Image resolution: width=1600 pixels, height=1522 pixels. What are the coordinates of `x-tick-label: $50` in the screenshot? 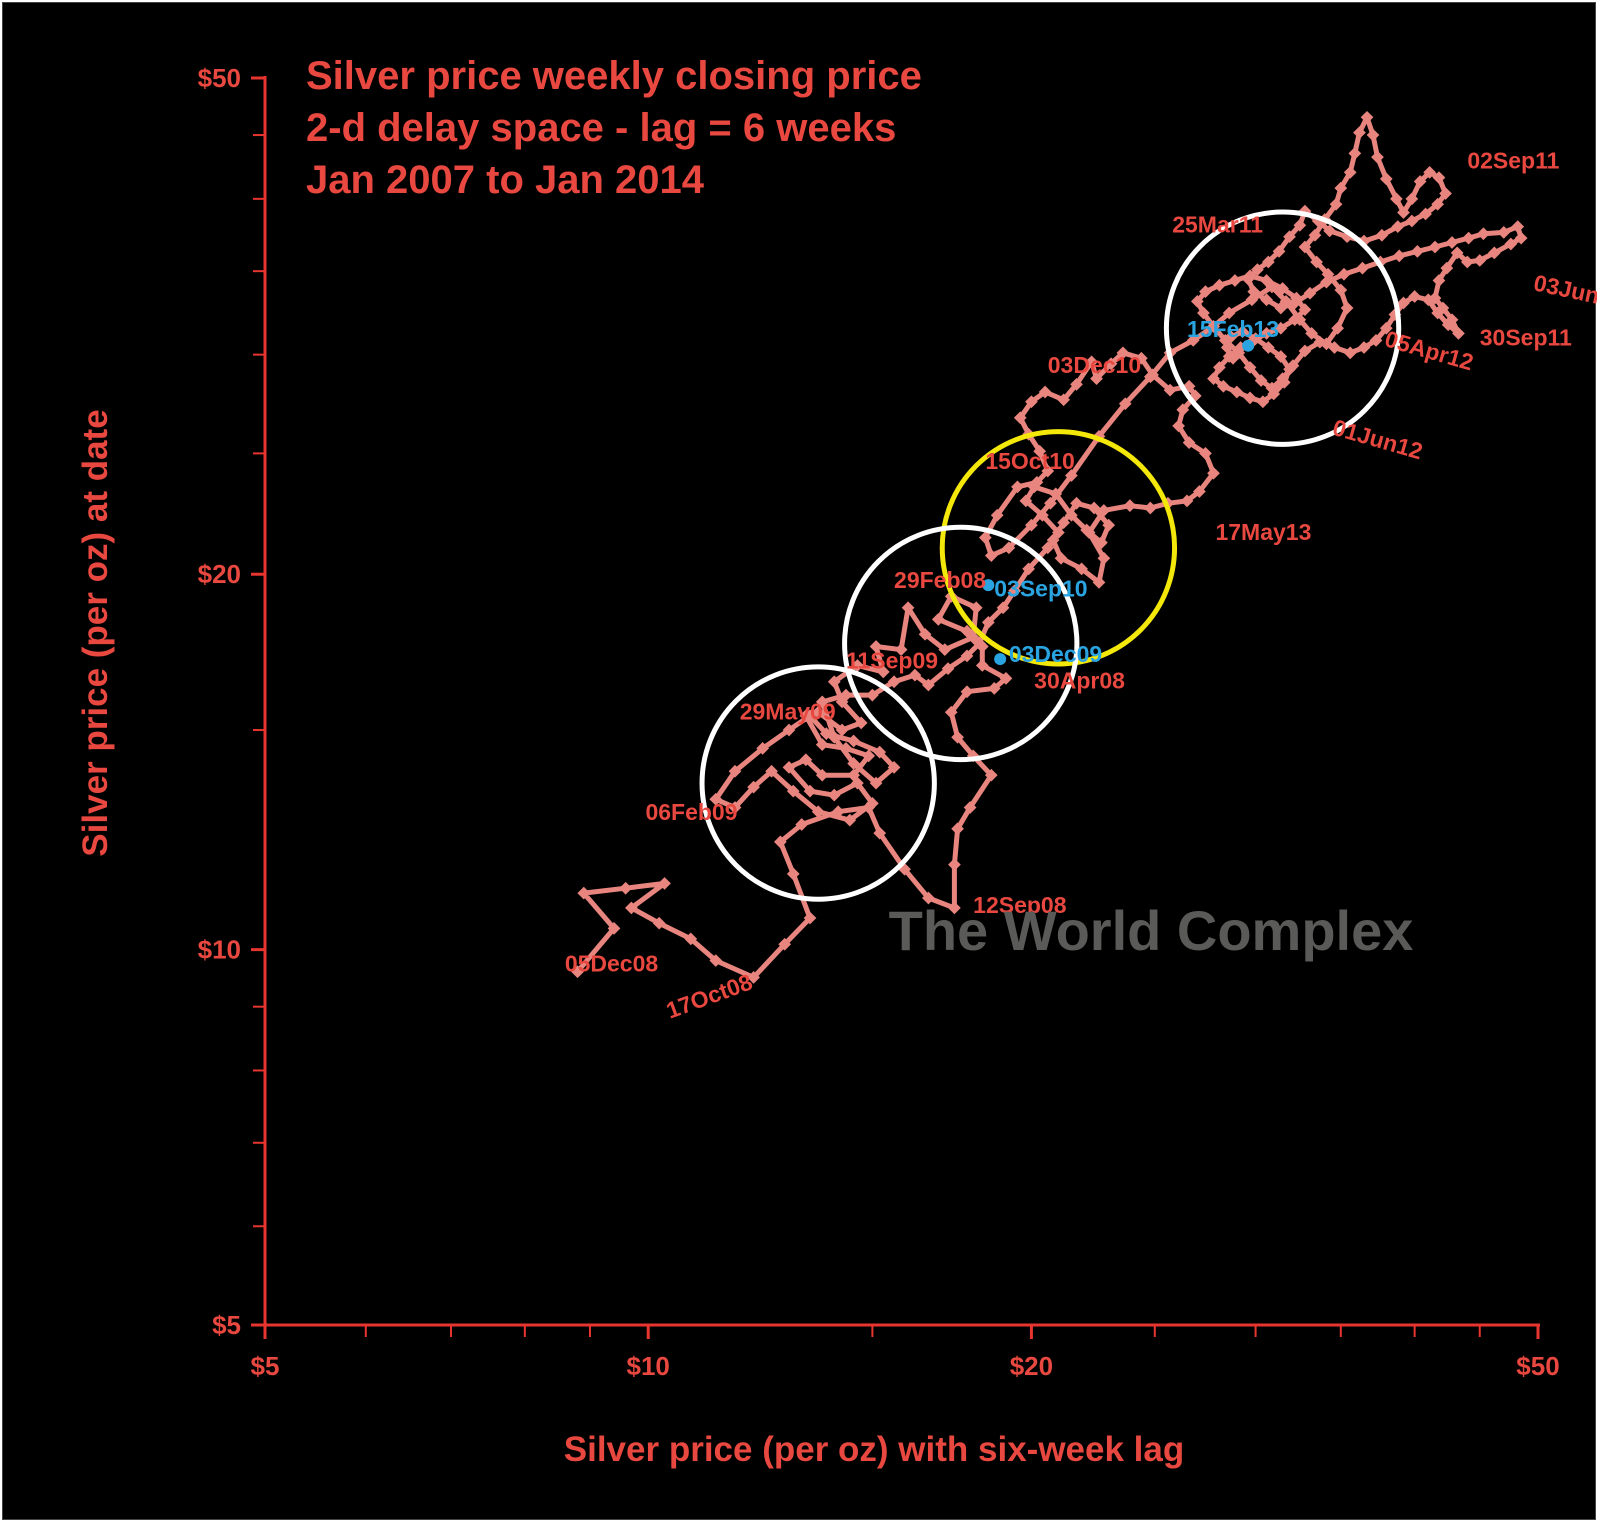 It's located at (1537, 1366).